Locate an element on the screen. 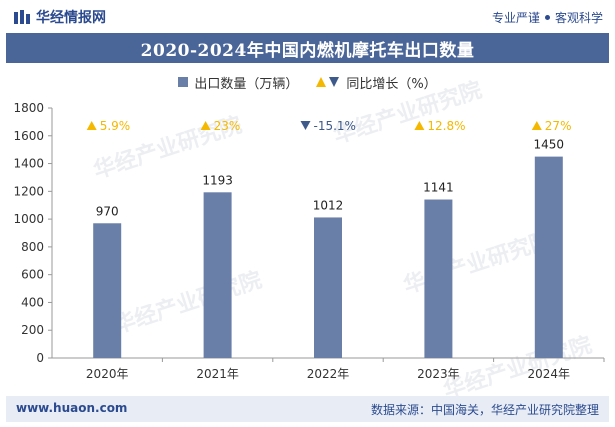  y-tick-label: 0 is located at coordinates (40, 358).